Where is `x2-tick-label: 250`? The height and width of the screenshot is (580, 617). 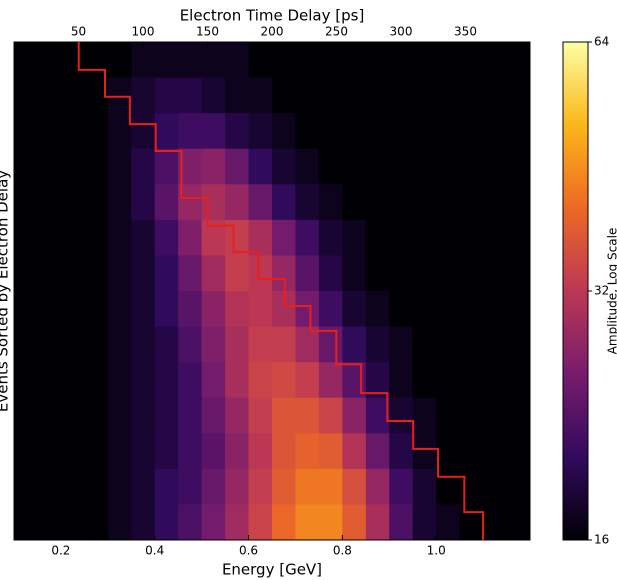 x2-tick-label: 250 is located at coordinates (336, 32).